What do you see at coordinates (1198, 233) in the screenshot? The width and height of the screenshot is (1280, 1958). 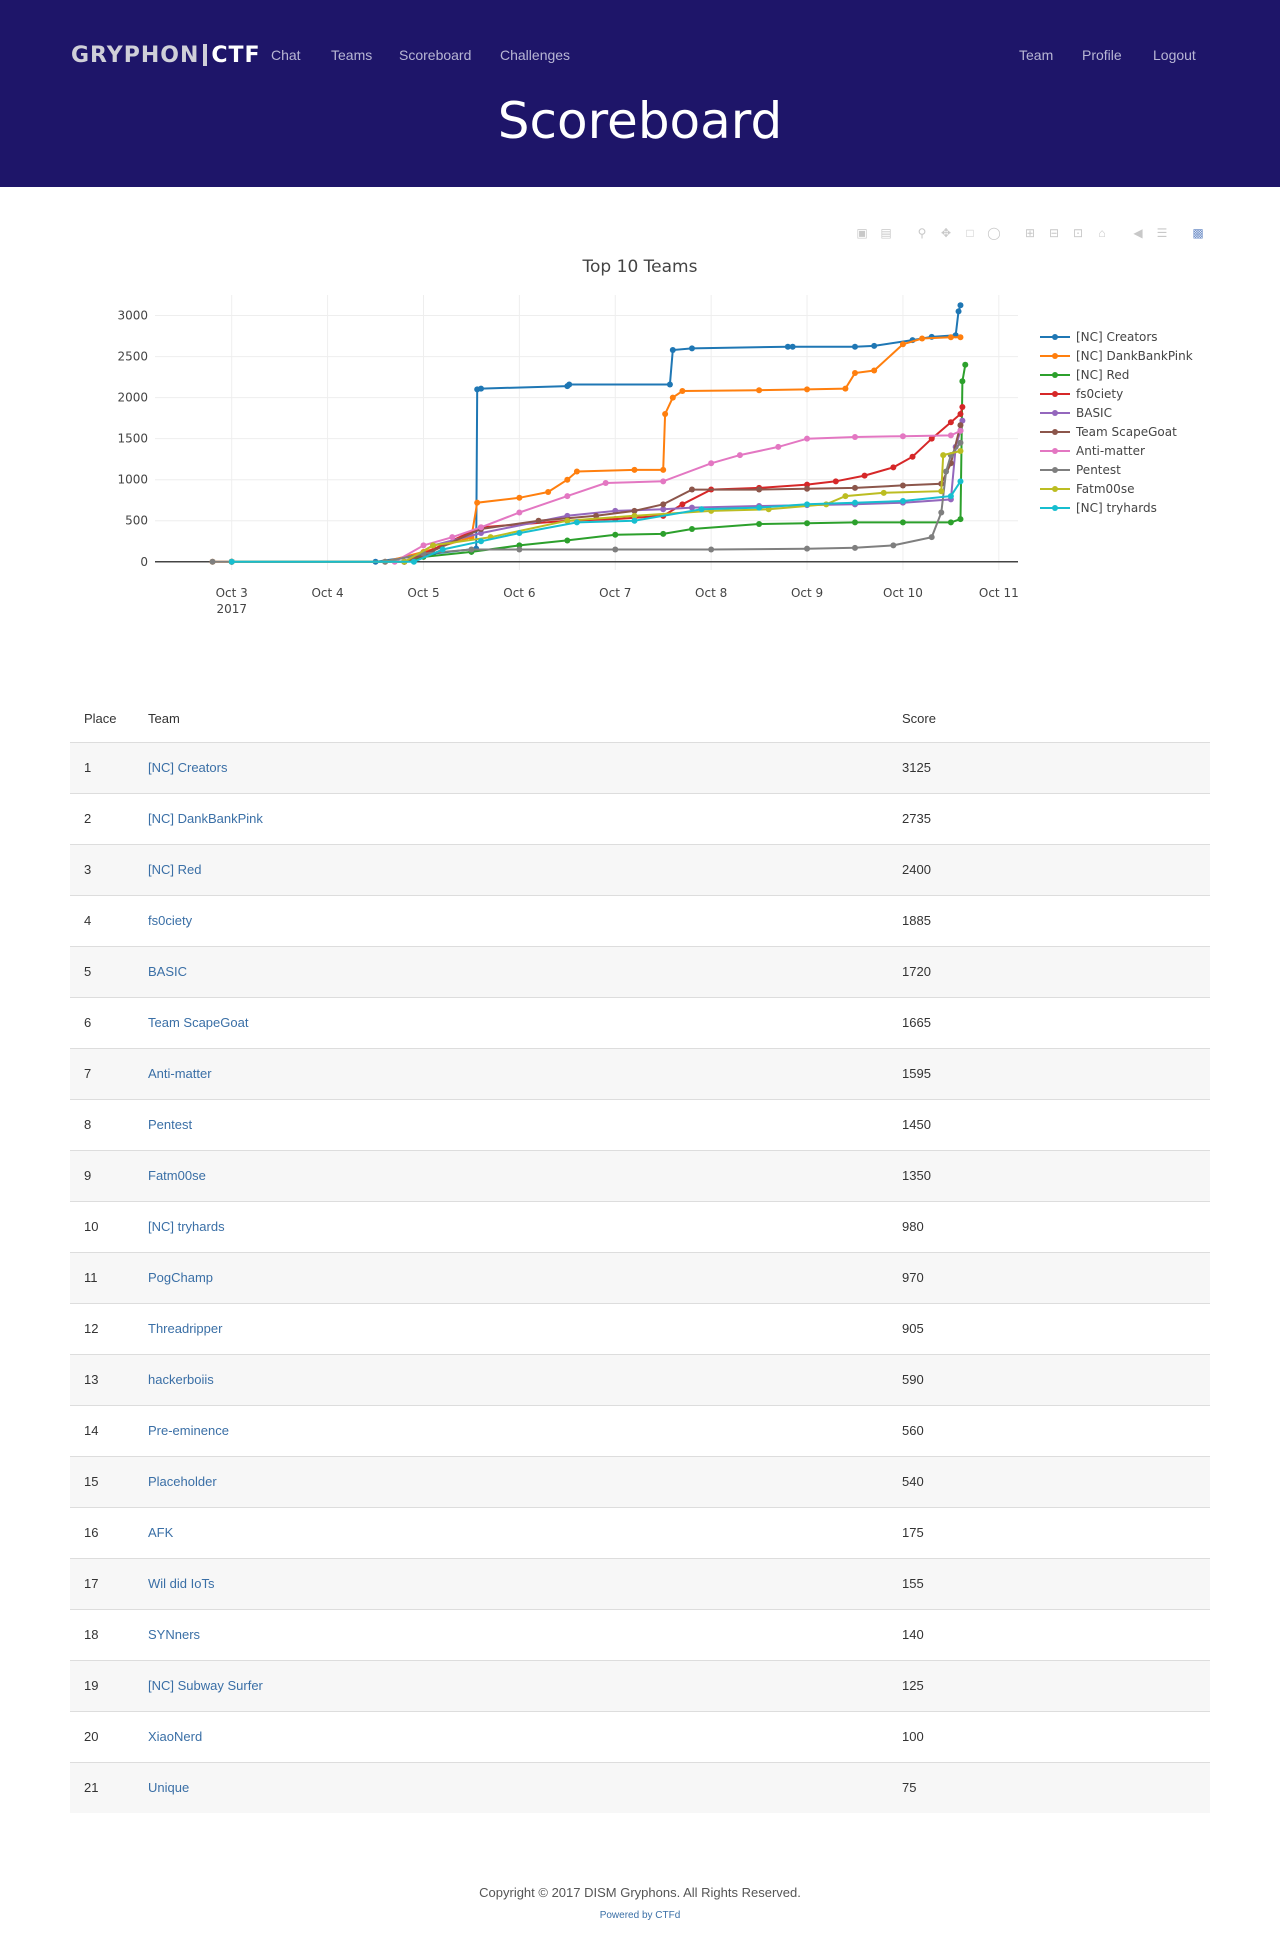 I see `plotly-logo-icon: ▩` at bounding box center [1198, 233].